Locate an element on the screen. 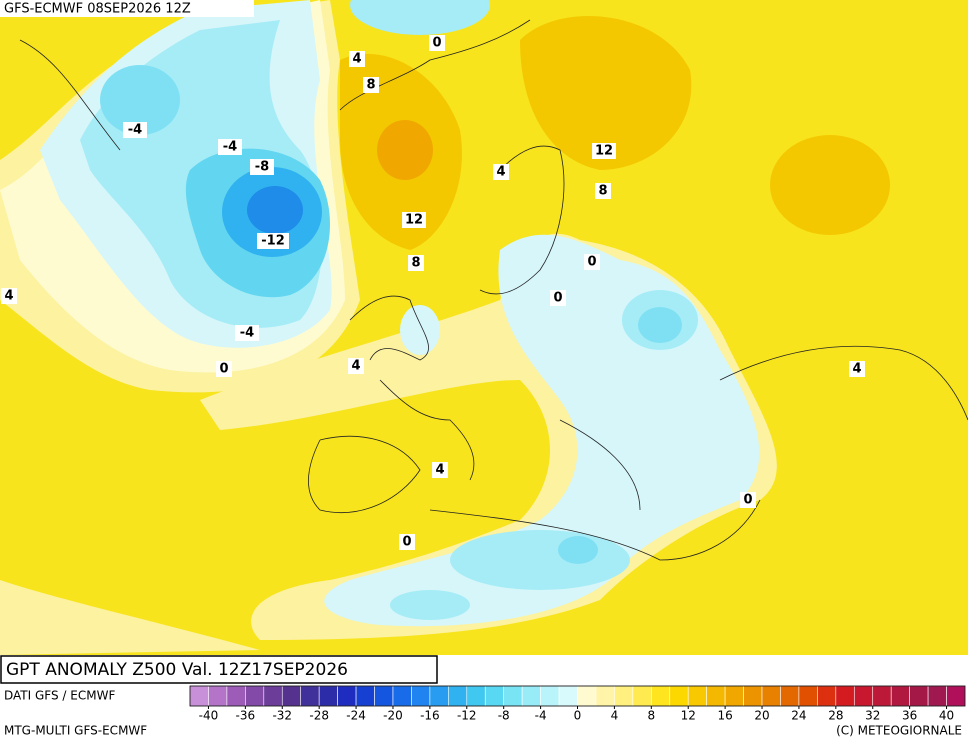  colorbar-tick-label: 16 is located at coordinates (724, 716).